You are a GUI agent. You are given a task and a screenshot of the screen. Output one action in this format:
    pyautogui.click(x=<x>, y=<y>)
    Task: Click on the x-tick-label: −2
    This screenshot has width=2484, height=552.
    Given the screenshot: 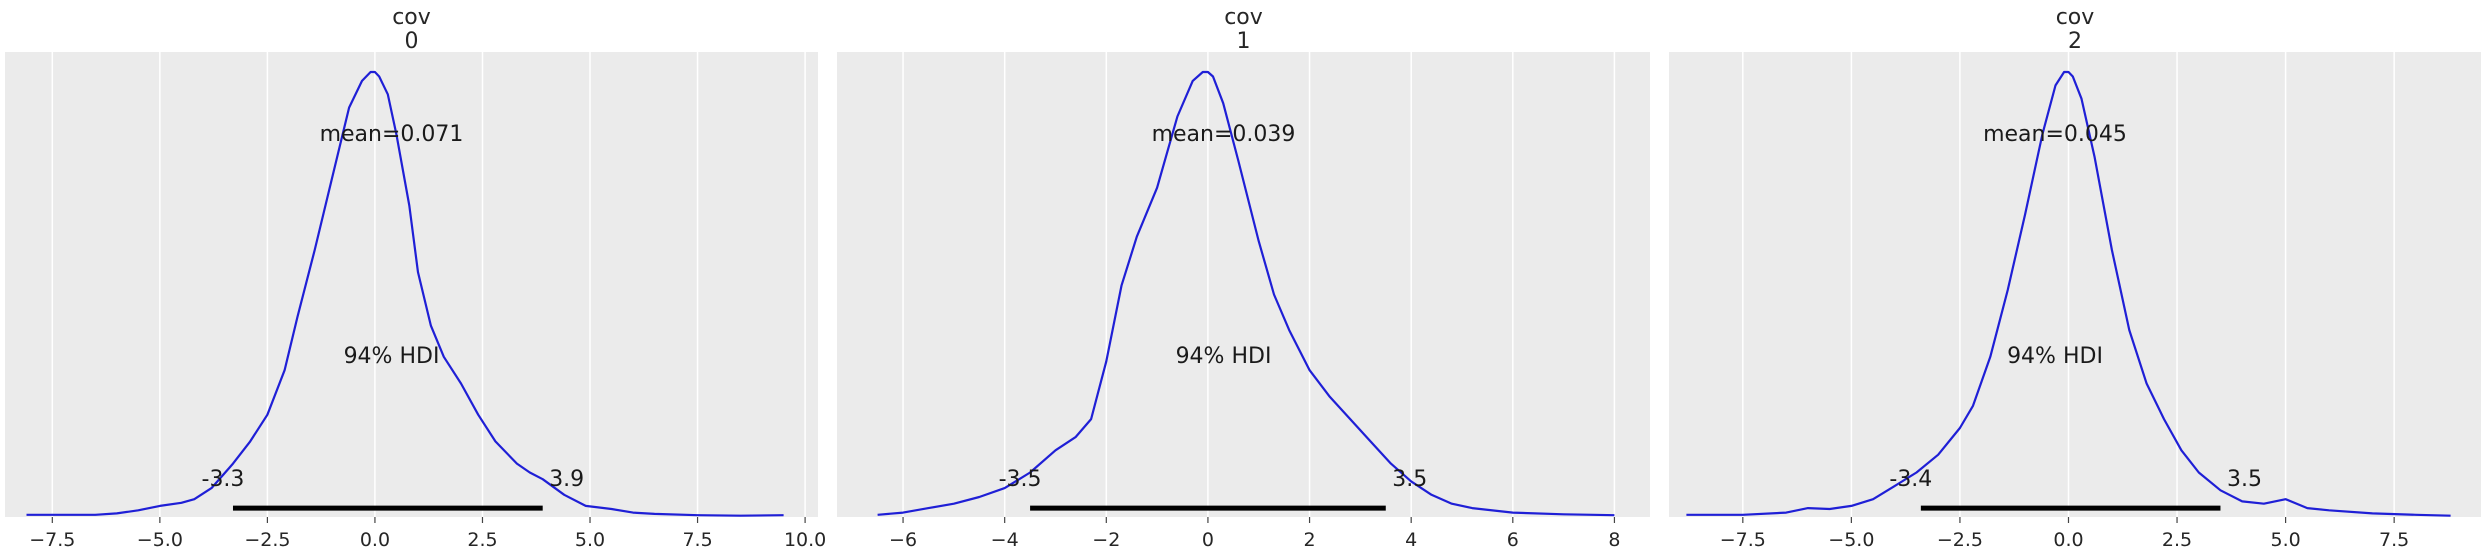 What is the action you would take?
    pyautogui.click(x=1106, y=540)
    